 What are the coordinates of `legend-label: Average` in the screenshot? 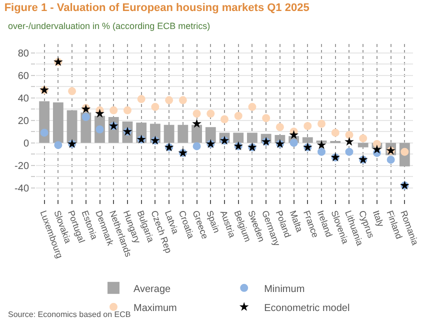 It's located at (153, 289).